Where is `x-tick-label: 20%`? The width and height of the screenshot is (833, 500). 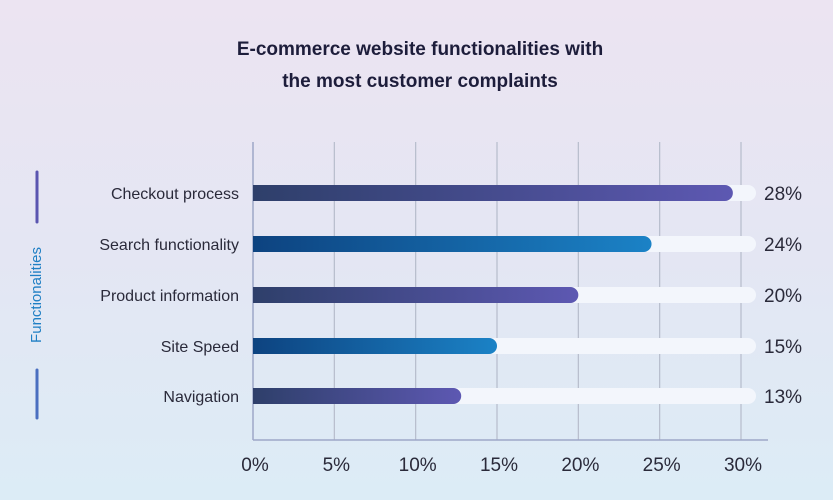
x-tick-label: 20% is located at coordinates (580, 465).